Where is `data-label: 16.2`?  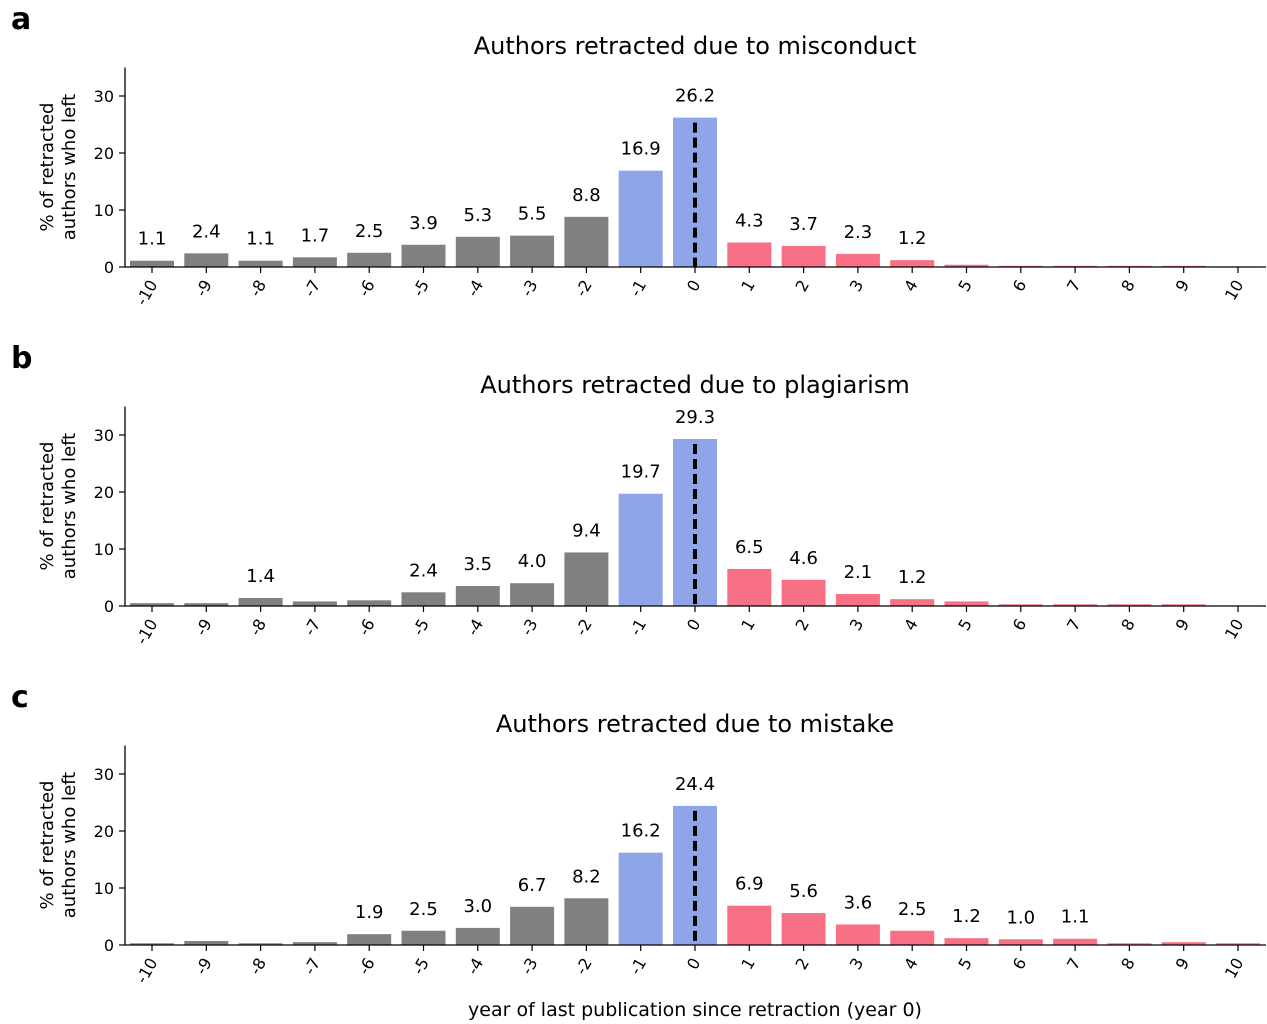
data-label: 16.2 is located at coordinates (641, 831).